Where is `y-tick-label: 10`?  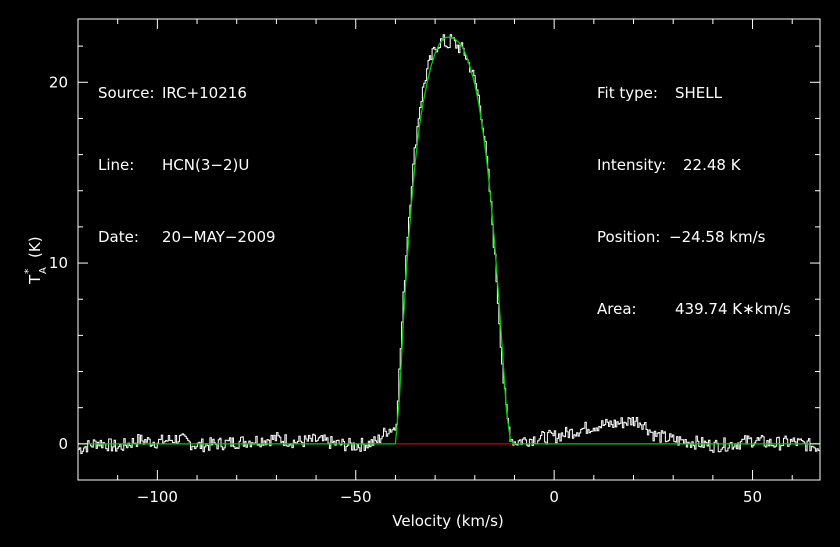
y-tick-label: 10 is located at coordinates (58, 263).